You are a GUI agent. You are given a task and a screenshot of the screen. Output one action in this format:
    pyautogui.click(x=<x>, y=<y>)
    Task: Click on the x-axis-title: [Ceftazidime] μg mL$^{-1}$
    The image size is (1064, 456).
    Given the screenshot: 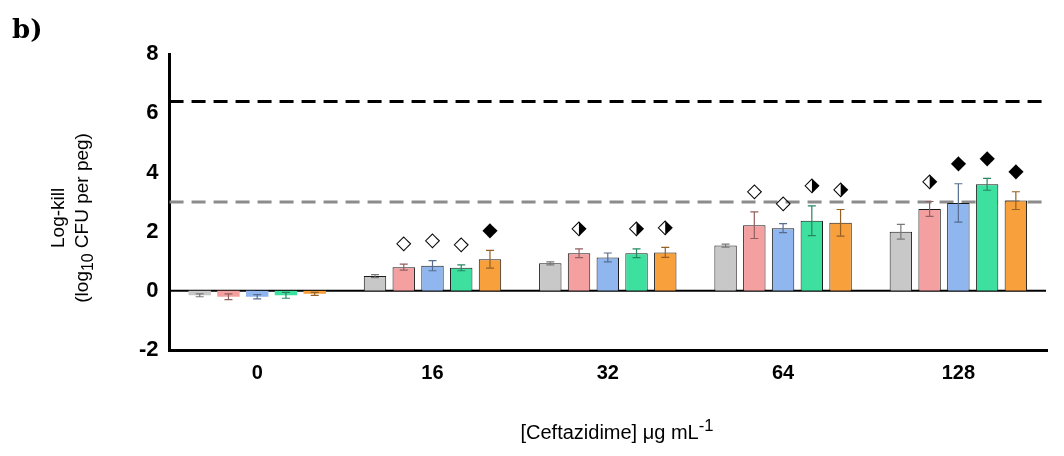 What is the action you would take?
    pyautogui.click(x=617, y=430)
    